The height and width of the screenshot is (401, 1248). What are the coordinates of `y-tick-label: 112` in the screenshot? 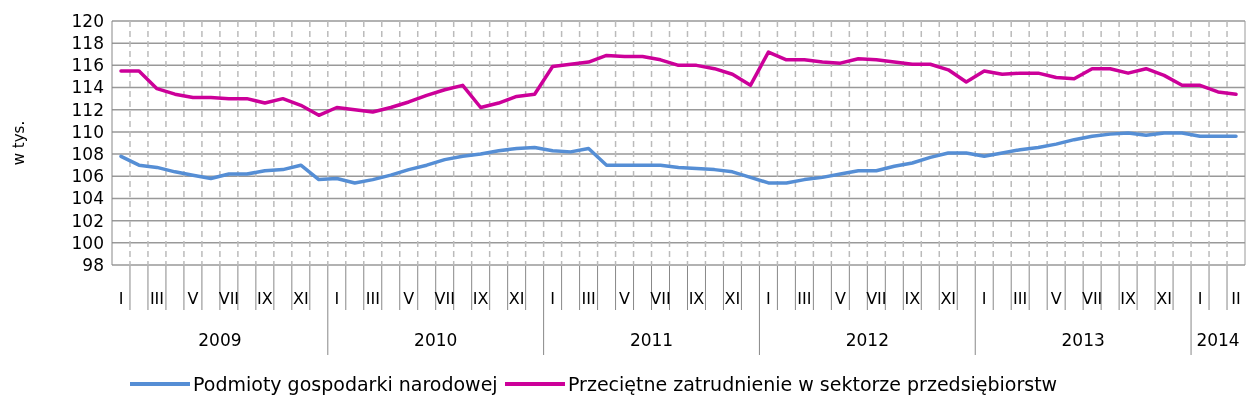 It's located at (87, 109).